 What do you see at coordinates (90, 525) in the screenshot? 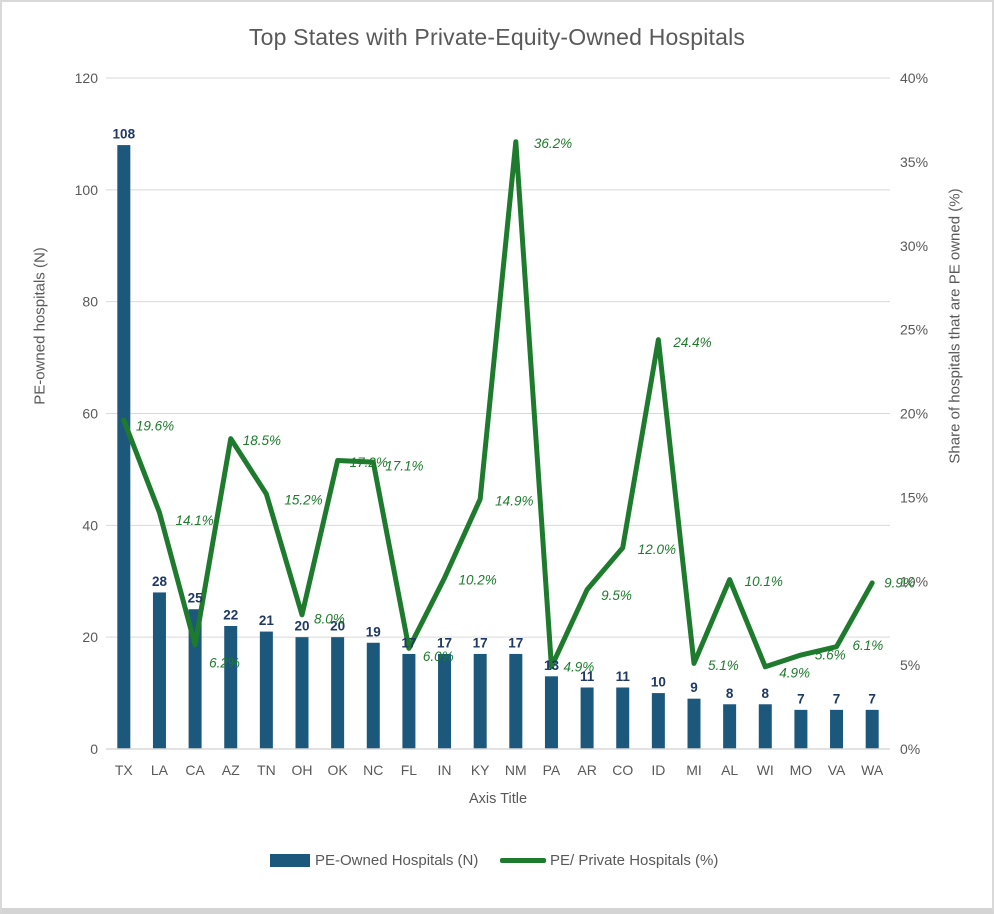
I see `y-axis-left-tick-label: 40` at bounding box center [90, 525].